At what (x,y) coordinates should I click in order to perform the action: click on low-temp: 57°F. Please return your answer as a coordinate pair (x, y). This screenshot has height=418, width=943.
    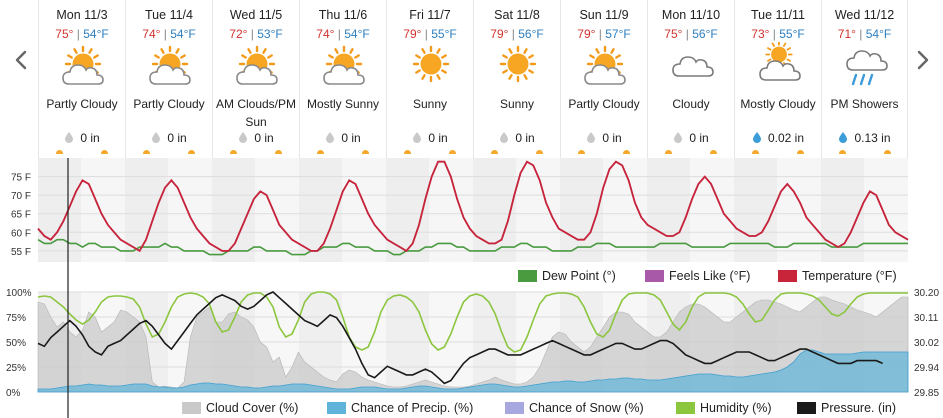
    Looking at the image, I should click on (618, 34).